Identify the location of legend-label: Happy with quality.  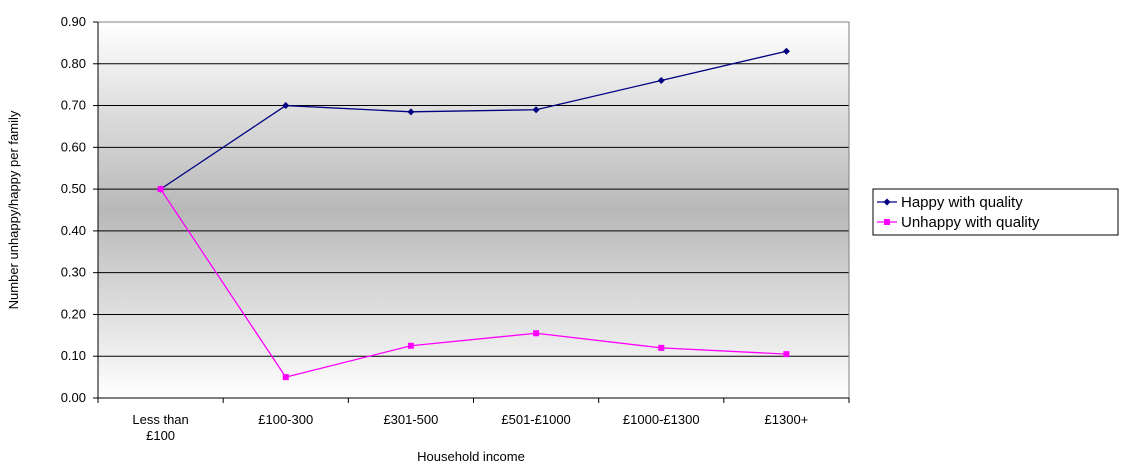
(962, 202).